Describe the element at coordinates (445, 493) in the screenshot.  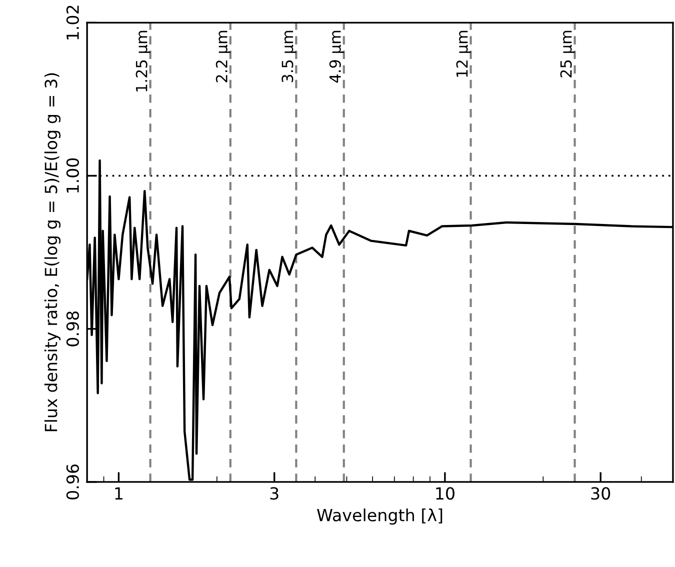
I see `x-tick-label: 10` at that location.